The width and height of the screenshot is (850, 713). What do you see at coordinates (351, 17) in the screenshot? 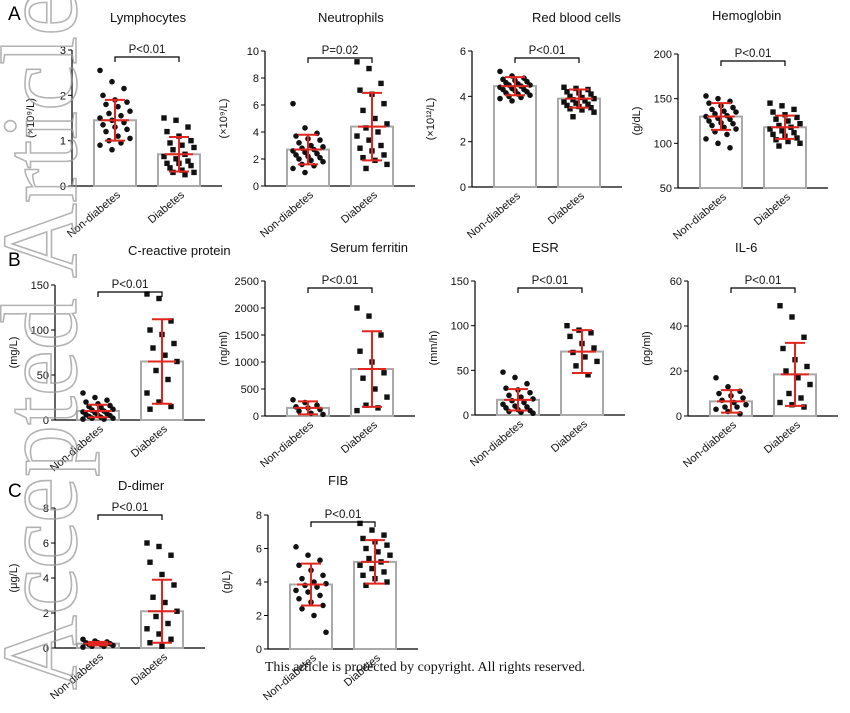
I see `chart-title: Neutrophils` at bounding box center [351, 17].